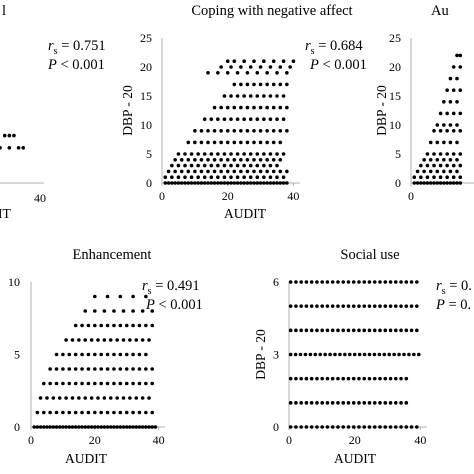 Image resolution: width=474 pixels, height=474 pixels. What do you see at coordinates (420, 440) in the screenshot?
I see `x-tick-label: 40` at bounding box center [420, 440].